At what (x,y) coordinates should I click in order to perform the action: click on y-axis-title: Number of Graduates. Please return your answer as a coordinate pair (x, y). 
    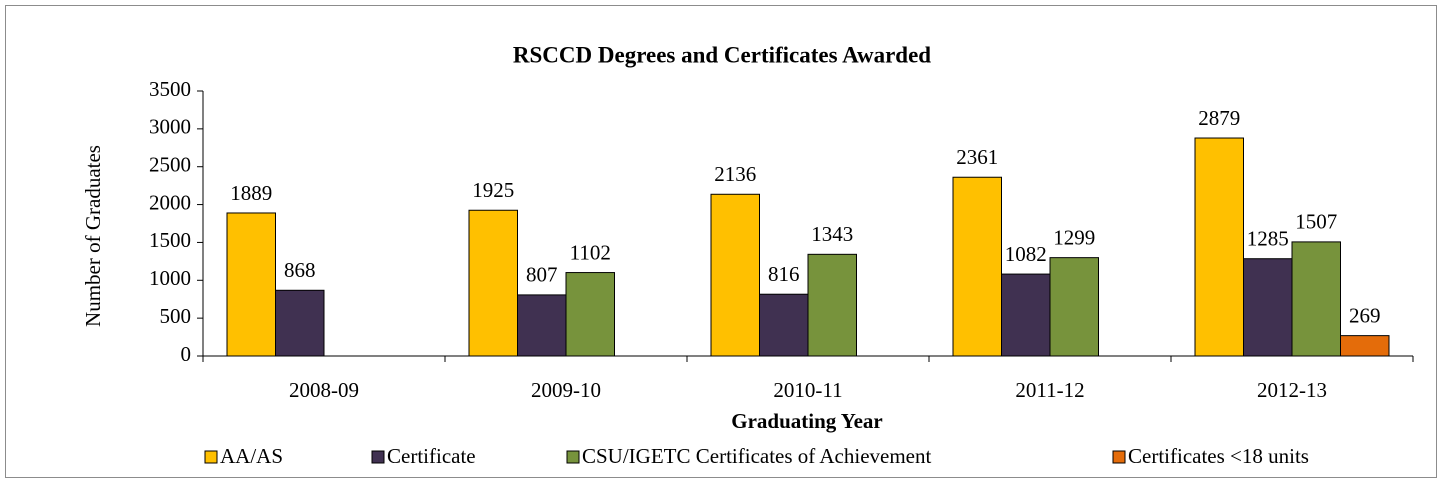
    Looking at the image, I should click on (93, 236).